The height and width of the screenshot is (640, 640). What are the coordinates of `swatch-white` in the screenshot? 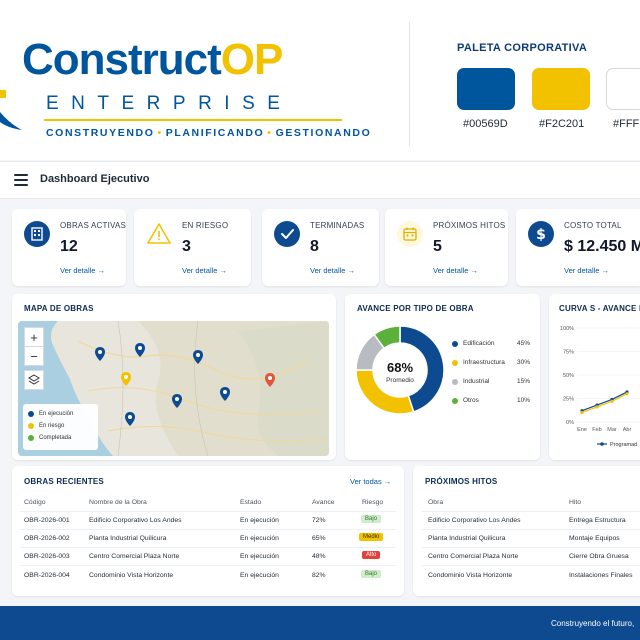 It's located at (623, 89).